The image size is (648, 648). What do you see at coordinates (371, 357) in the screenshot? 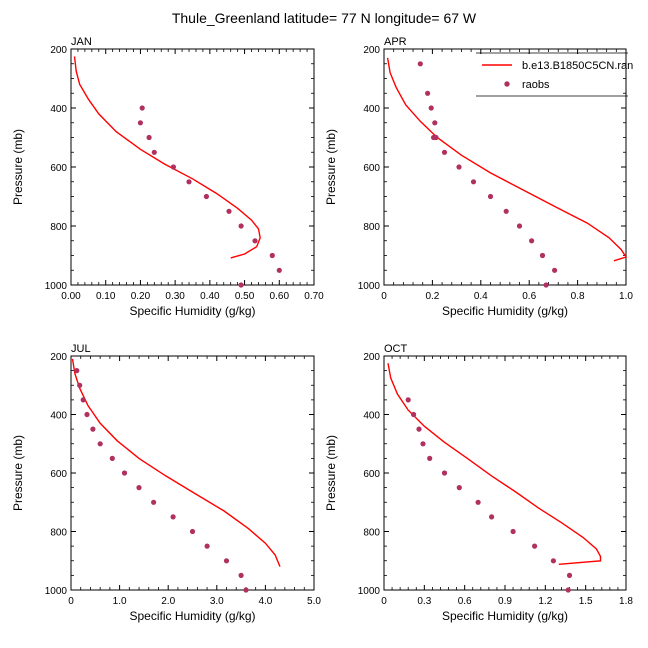
I see `oct-y-tick-label: 200` at bounding box center [371, 357].